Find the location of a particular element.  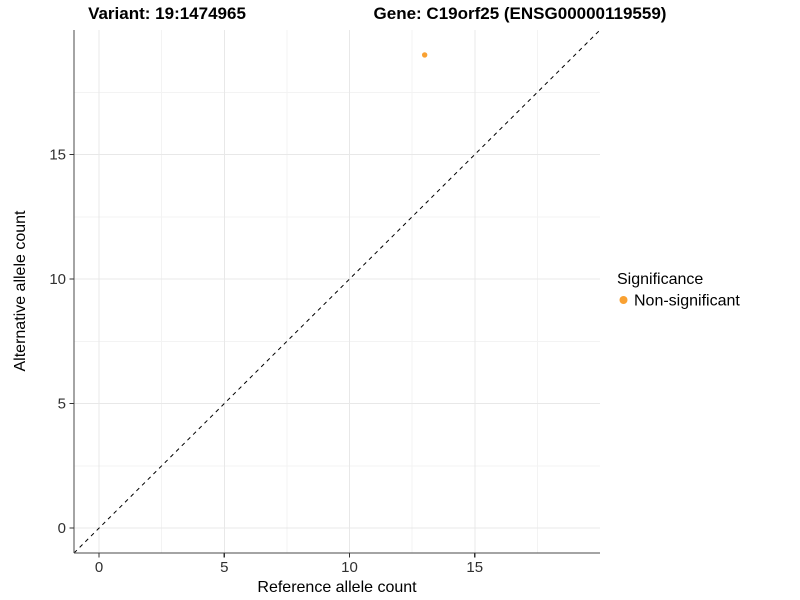

scatter-point is located at coordinates (424, 55).